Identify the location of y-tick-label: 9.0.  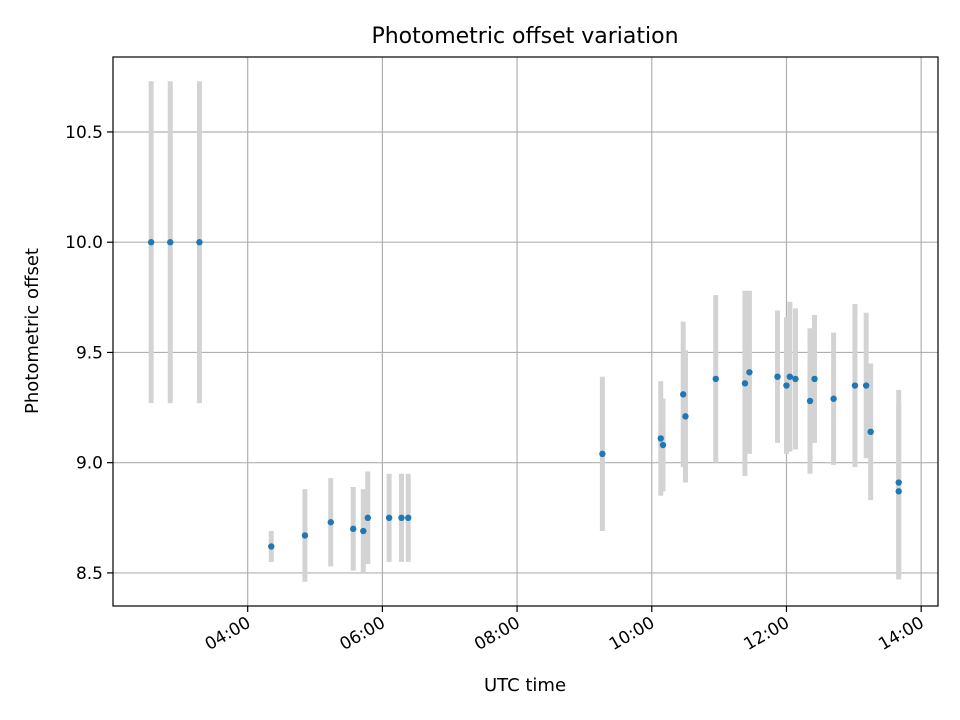
(89, 464).